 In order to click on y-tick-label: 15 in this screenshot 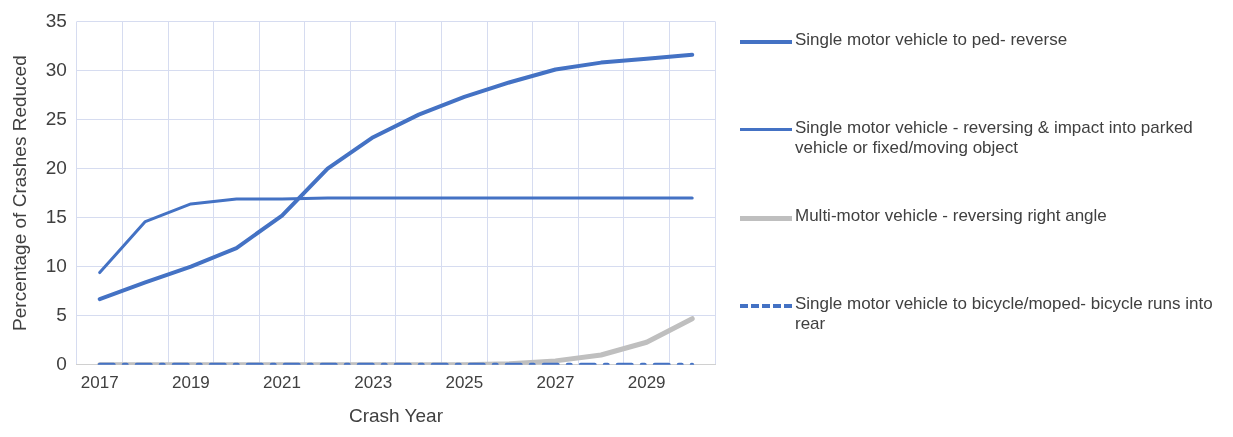, I will do `click(56, 216)`.